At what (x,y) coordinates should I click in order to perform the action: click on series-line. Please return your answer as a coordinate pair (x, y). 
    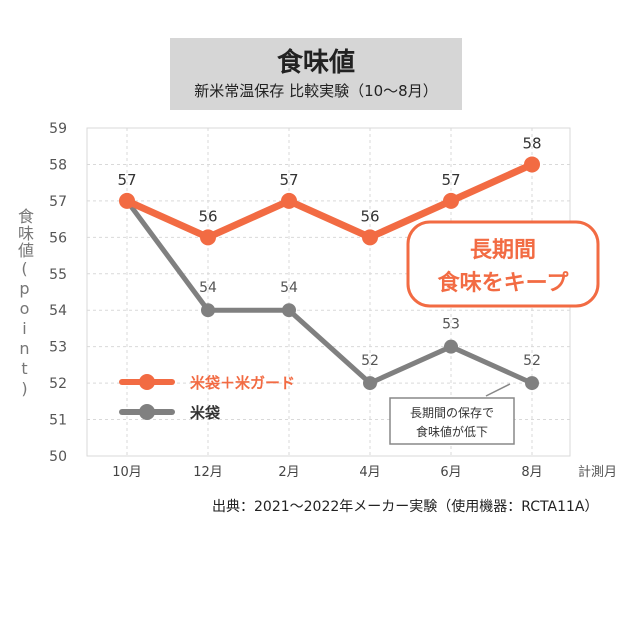
    Looking at the image, I should click on (329, 200).